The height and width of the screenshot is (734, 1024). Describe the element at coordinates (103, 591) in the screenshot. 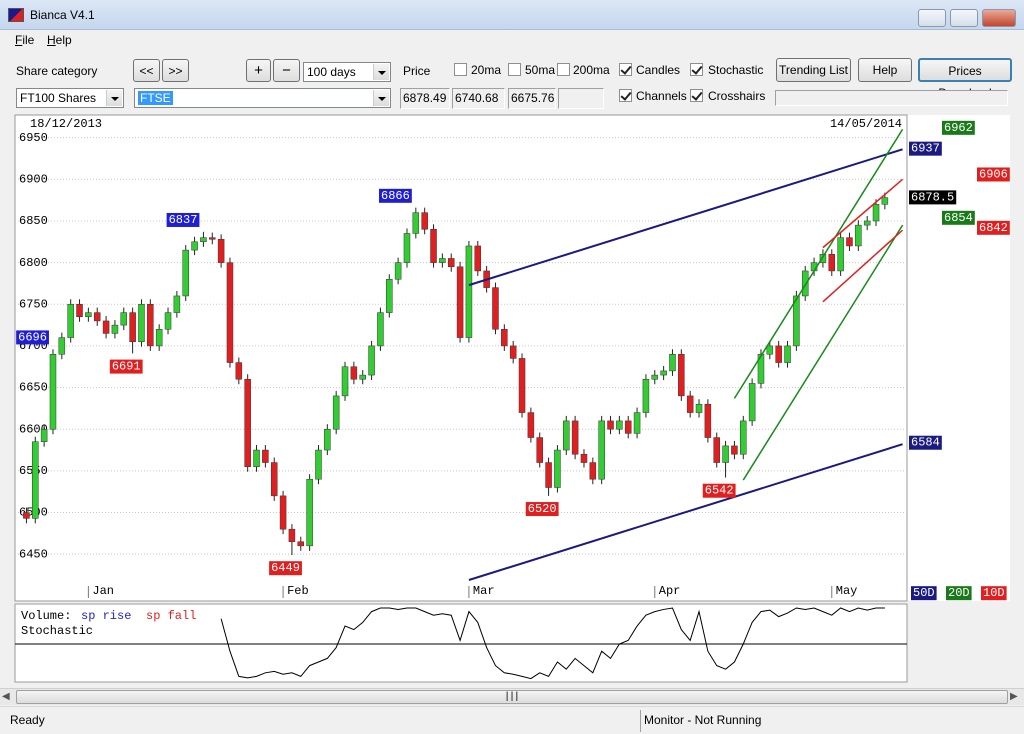

I see `x-tick-label: Jan` at that location.